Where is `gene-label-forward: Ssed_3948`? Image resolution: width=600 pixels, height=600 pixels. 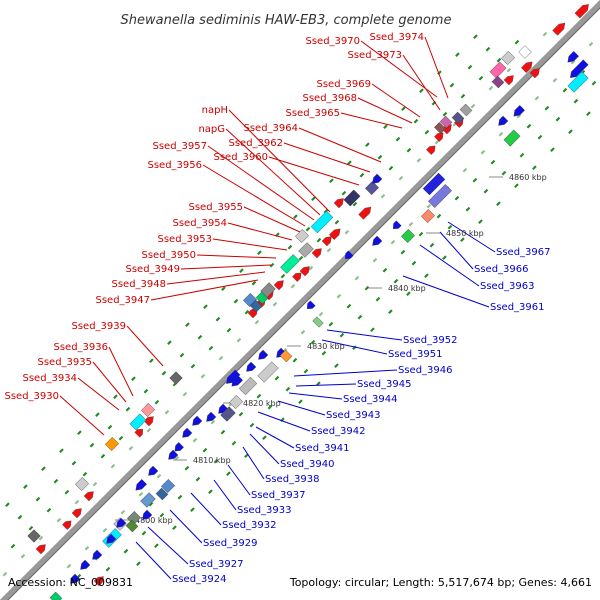 gene-label-forward: Ssed_3948 is located at coordinates (138, 284).